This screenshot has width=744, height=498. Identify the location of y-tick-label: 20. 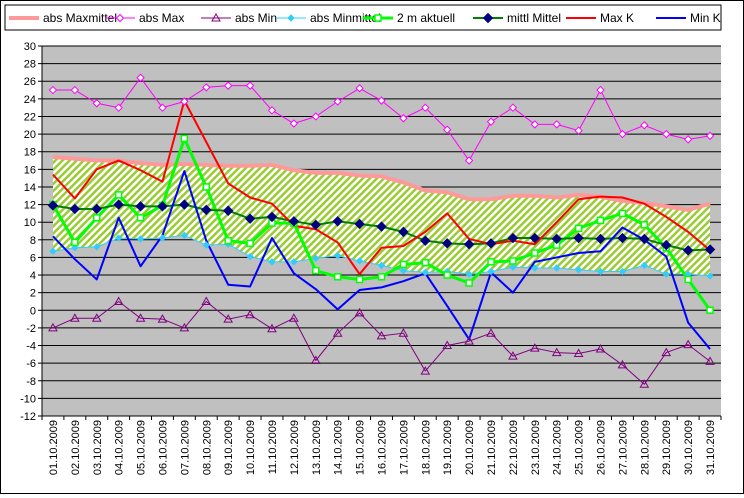
(30, 135).